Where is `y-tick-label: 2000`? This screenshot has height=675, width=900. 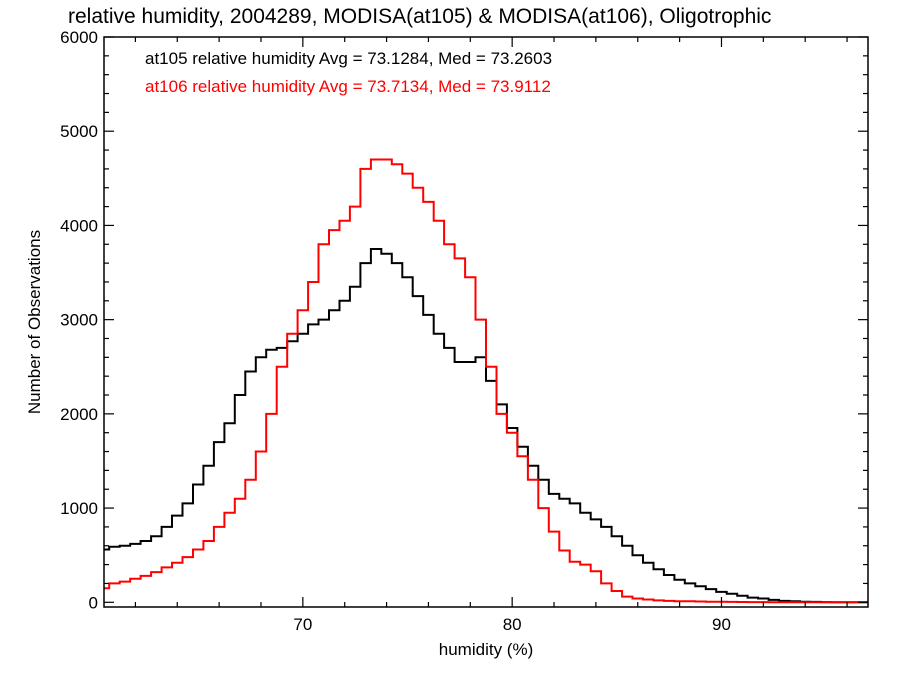 y-tick-label: 2000 is located at coordinates (79, 414).